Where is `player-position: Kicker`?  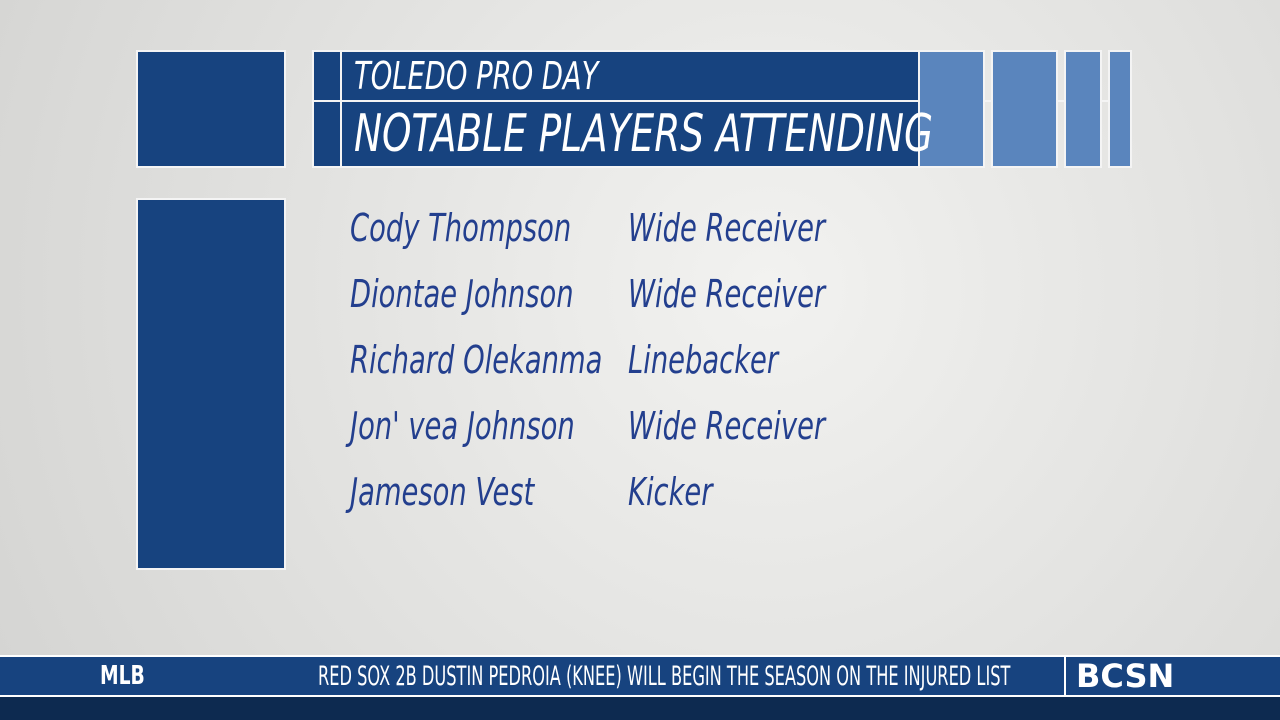
player-position: Kicker is located at coordinates (670, 492).